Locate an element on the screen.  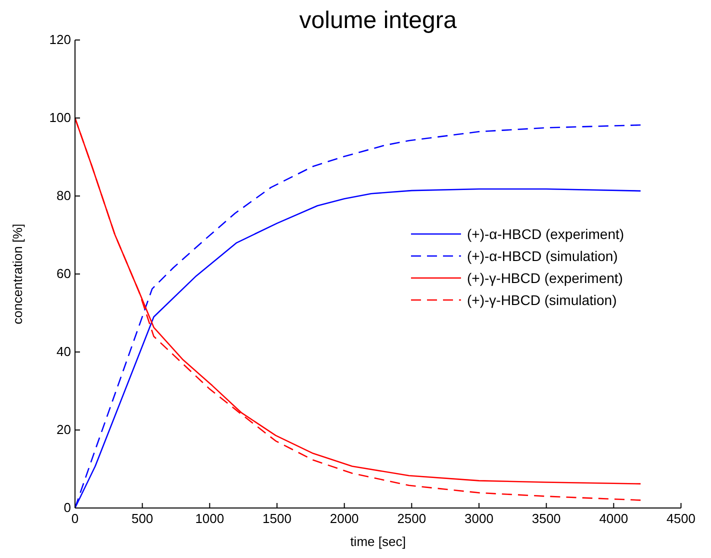
y-tick-label: 0 is located at coordinates (67, 507).